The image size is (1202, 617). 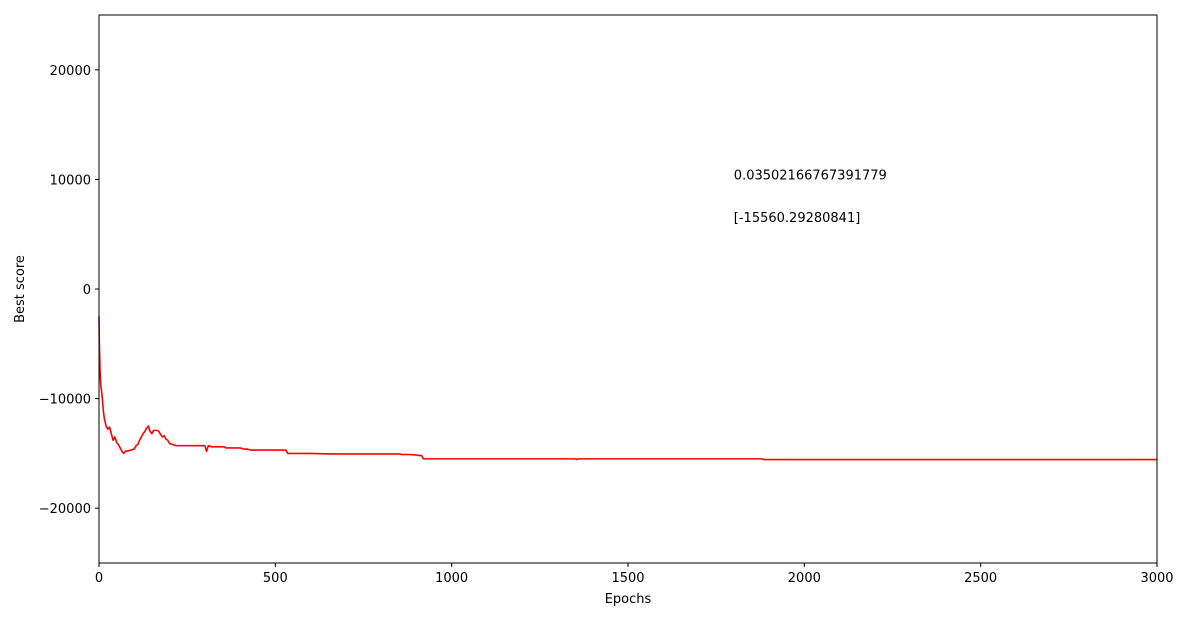 What do you see at coordinates (628, 599) in the screenshot?
I see `x-axis-label: Epochs` at bounding box center [628, 599].